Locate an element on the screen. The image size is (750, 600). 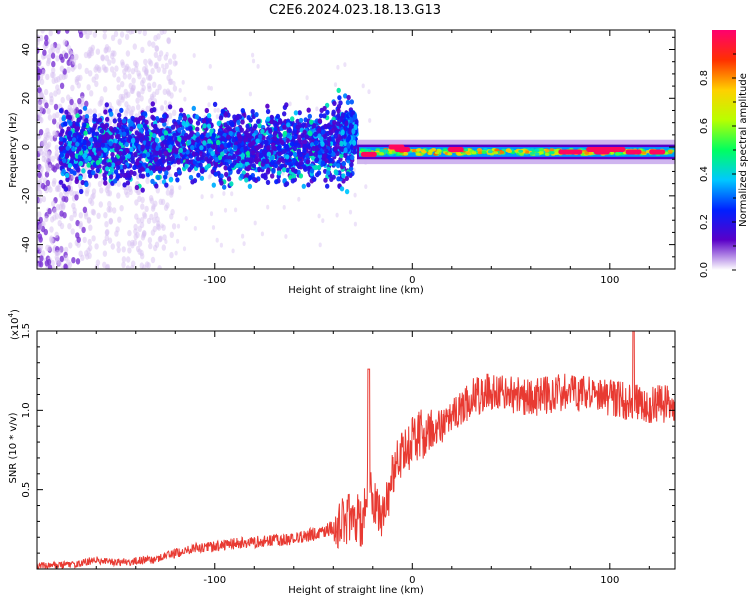
chart-title: C2E6.2024.023.18.13.G13 is located at coordinates (355, 10).